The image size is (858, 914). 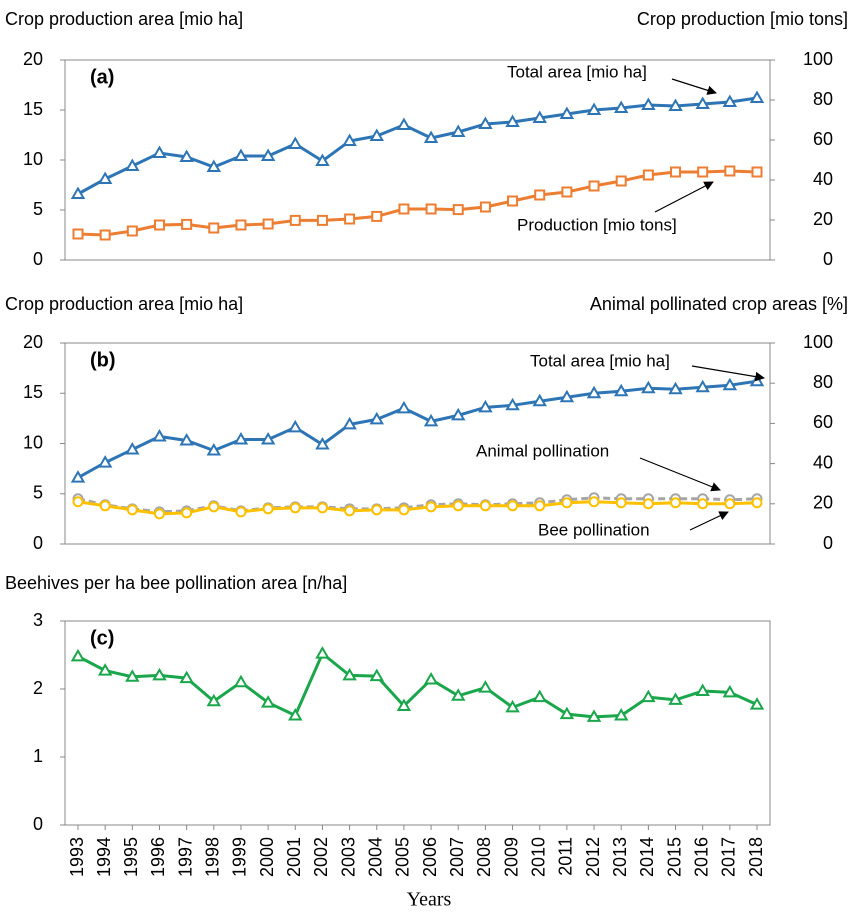 I want to click on y-tick-label: 2, so click(x=38, y=688).